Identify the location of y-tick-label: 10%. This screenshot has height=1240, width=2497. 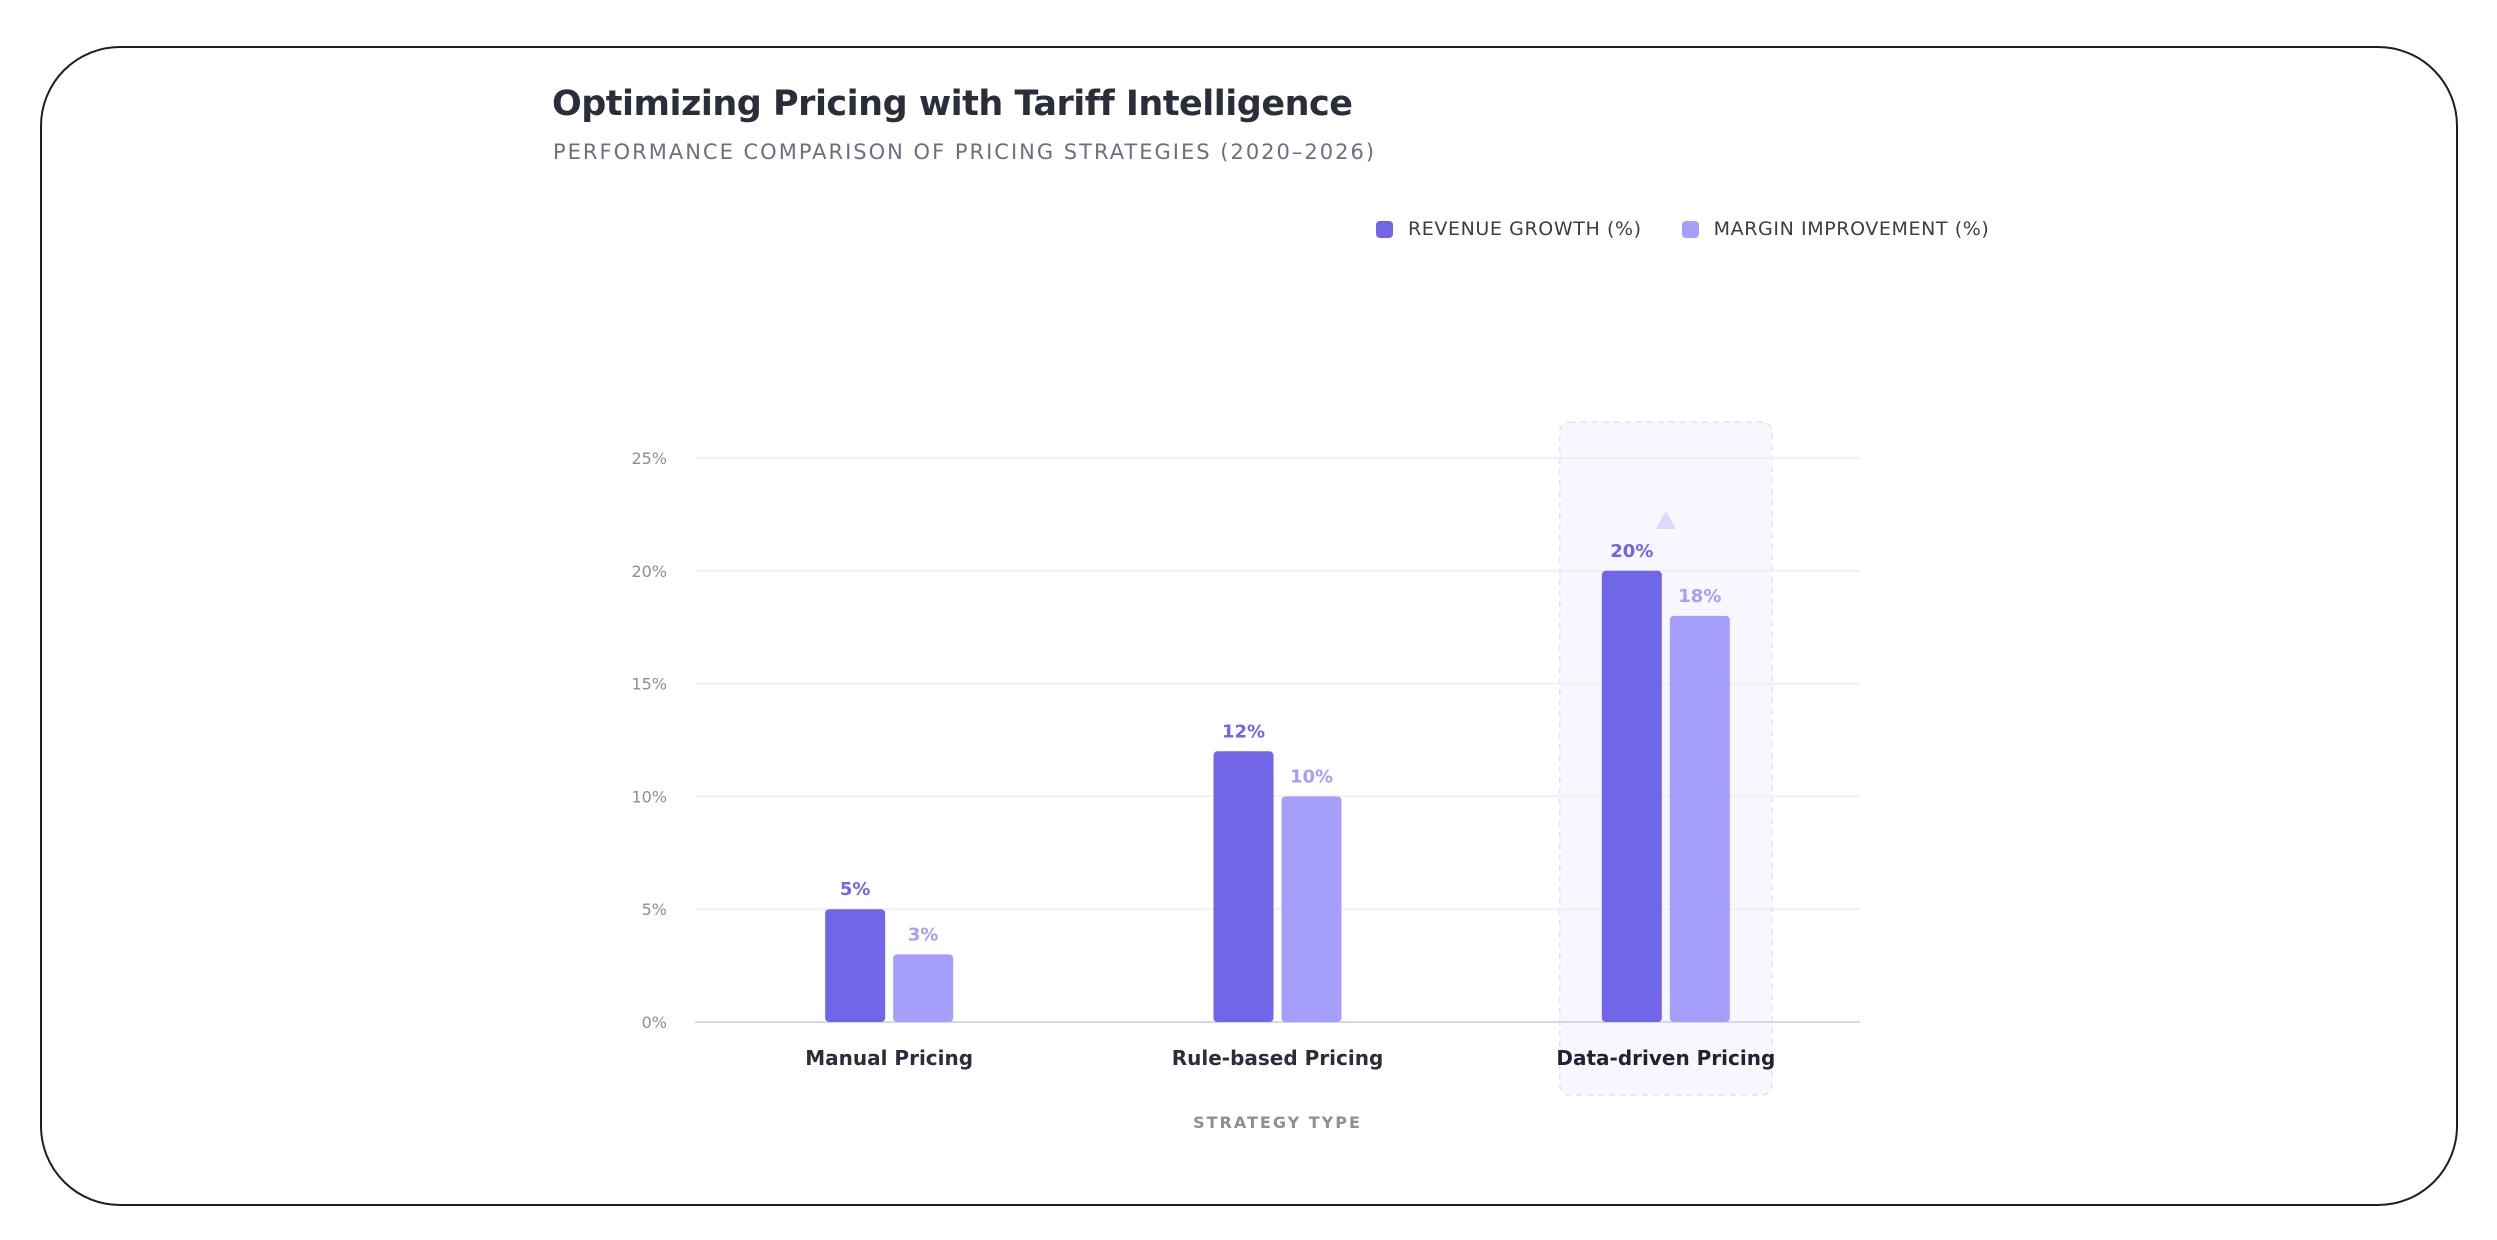
(649, 796).